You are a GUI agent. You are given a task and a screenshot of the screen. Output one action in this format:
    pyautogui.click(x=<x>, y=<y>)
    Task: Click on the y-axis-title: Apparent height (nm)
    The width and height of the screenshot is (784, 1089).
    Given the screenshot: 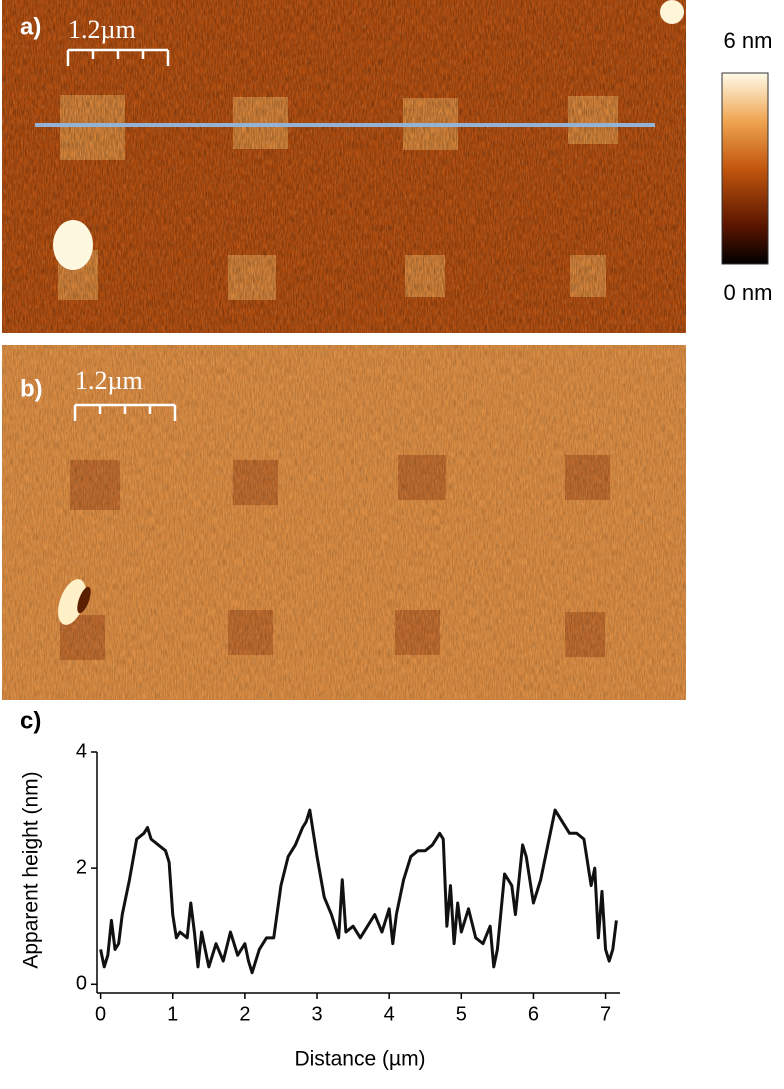 What is the action you would take?
    pyautogui.click(x=31, y=869)
    